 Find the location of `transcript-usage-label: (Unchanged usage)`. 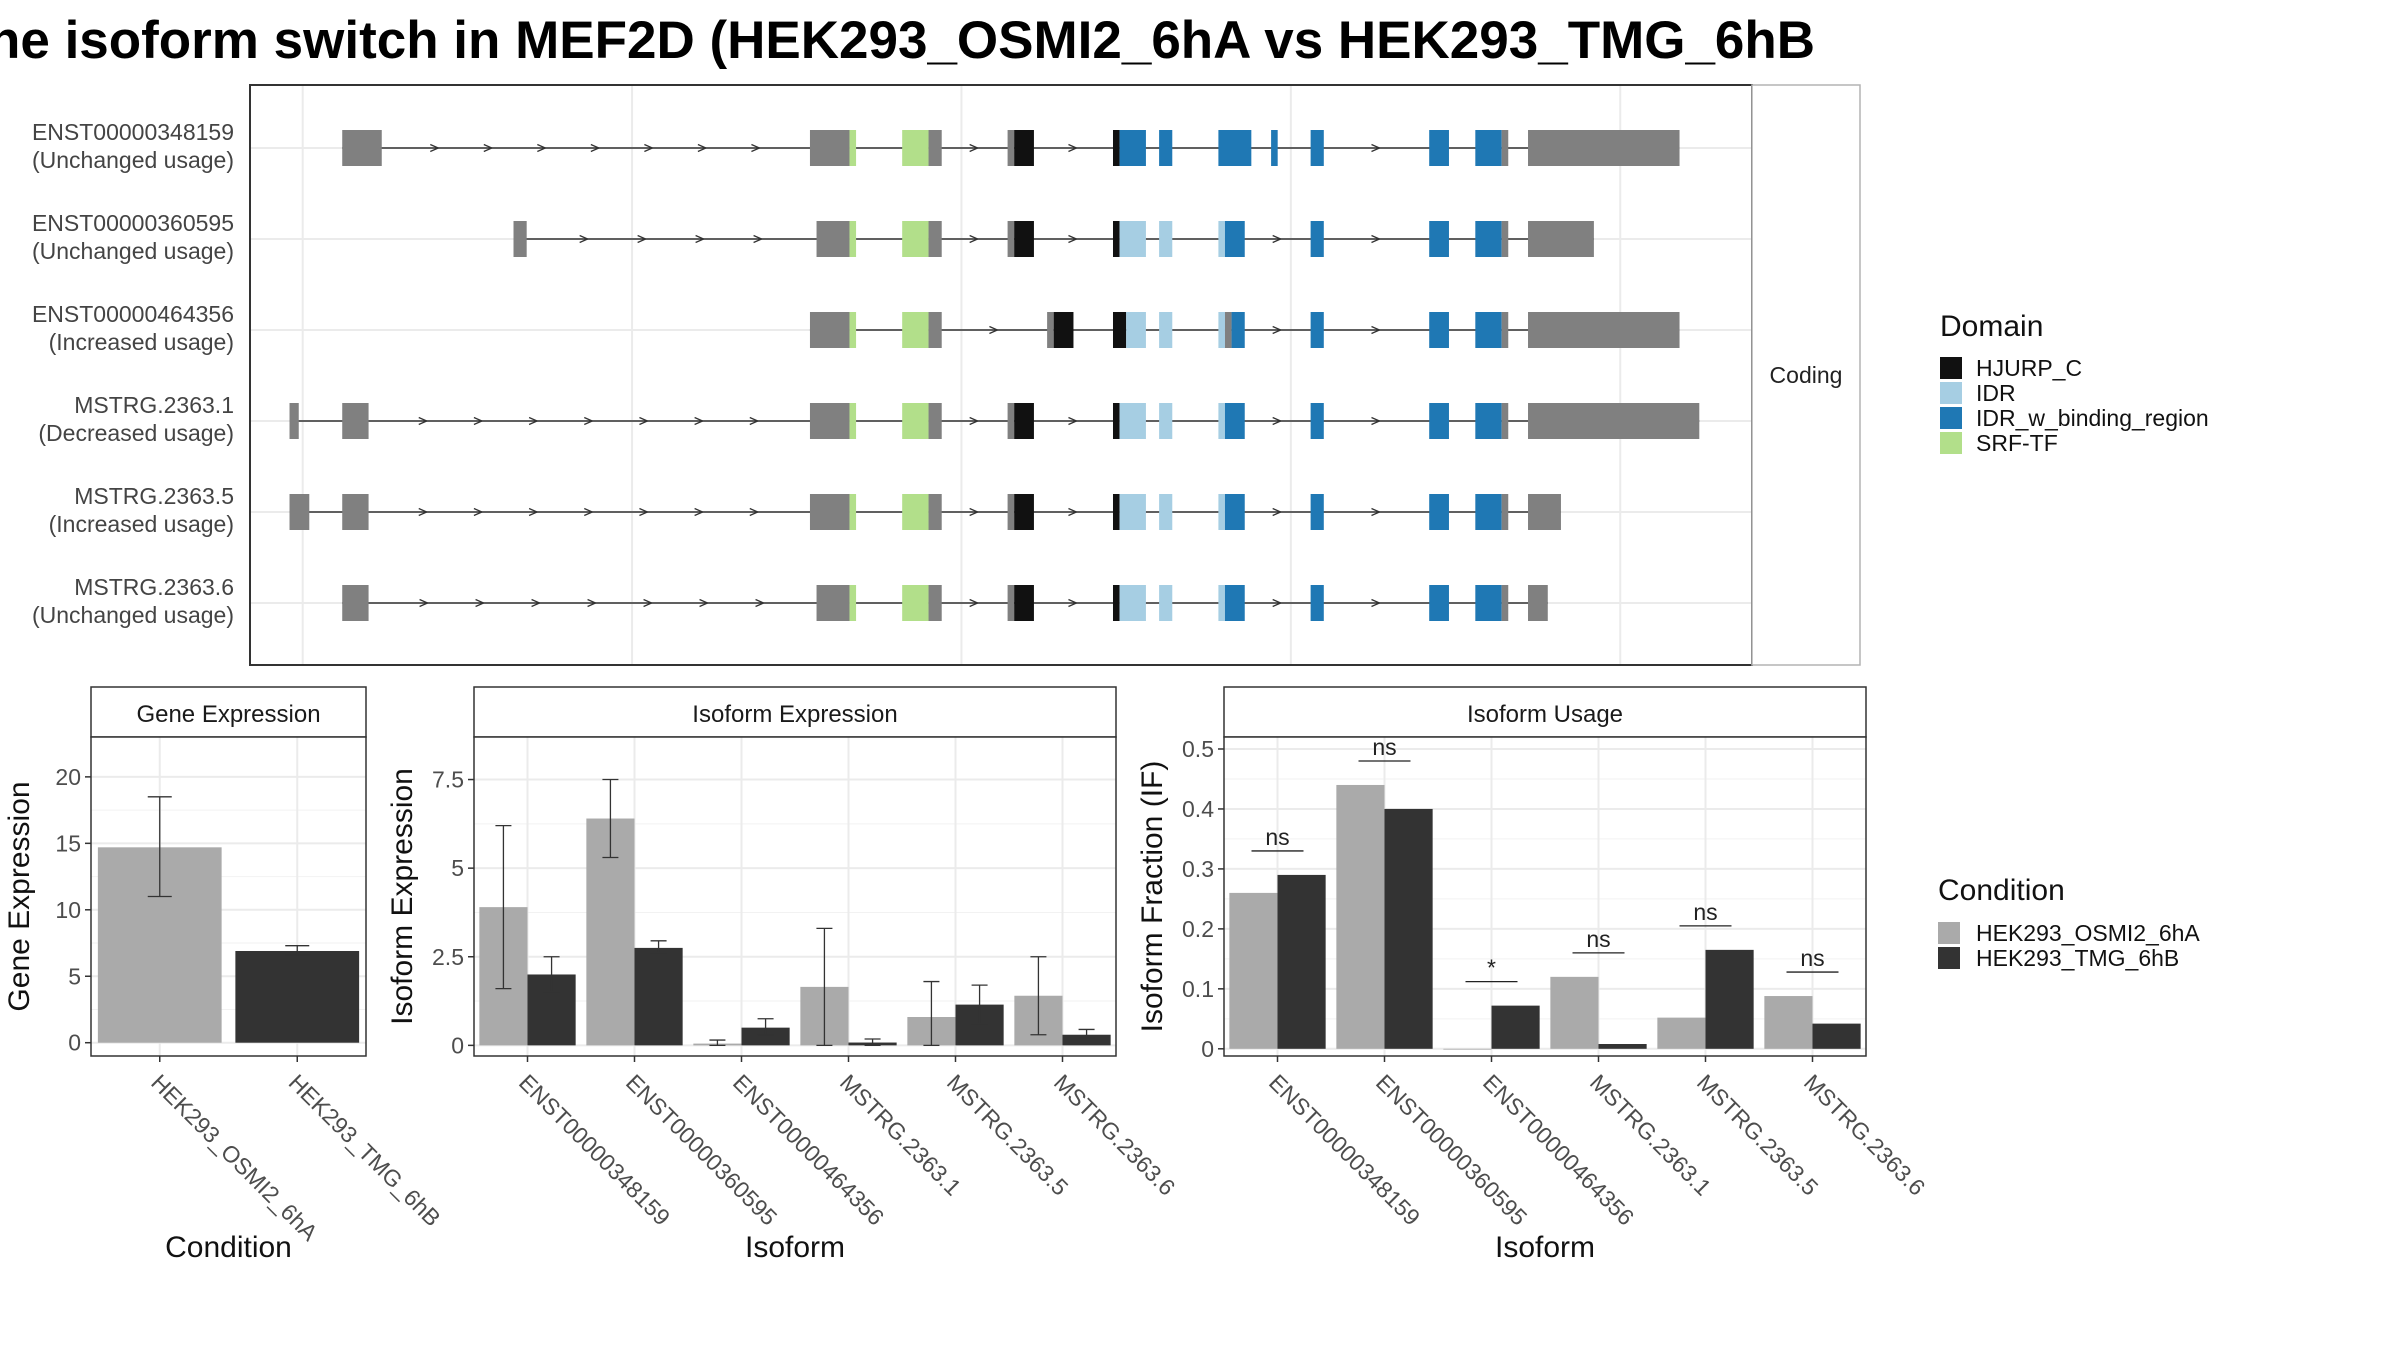

transcript-usage-label: (Unchanged usage) is located at coordinates (133, 160).